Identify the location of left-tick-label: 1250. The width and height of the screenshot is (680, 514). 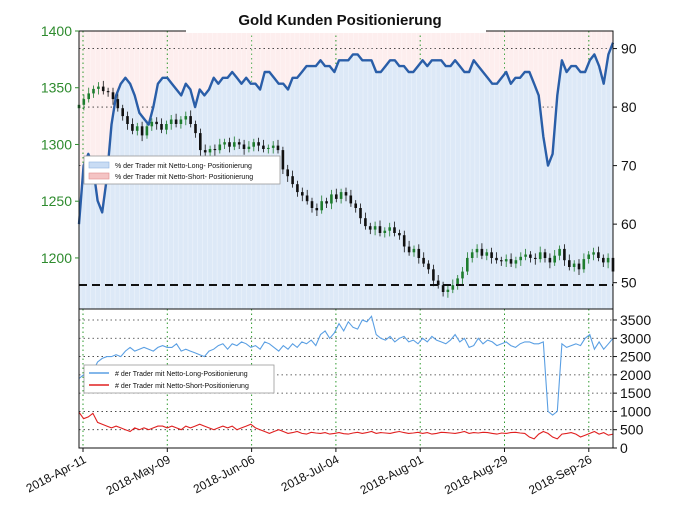
(56, 201).